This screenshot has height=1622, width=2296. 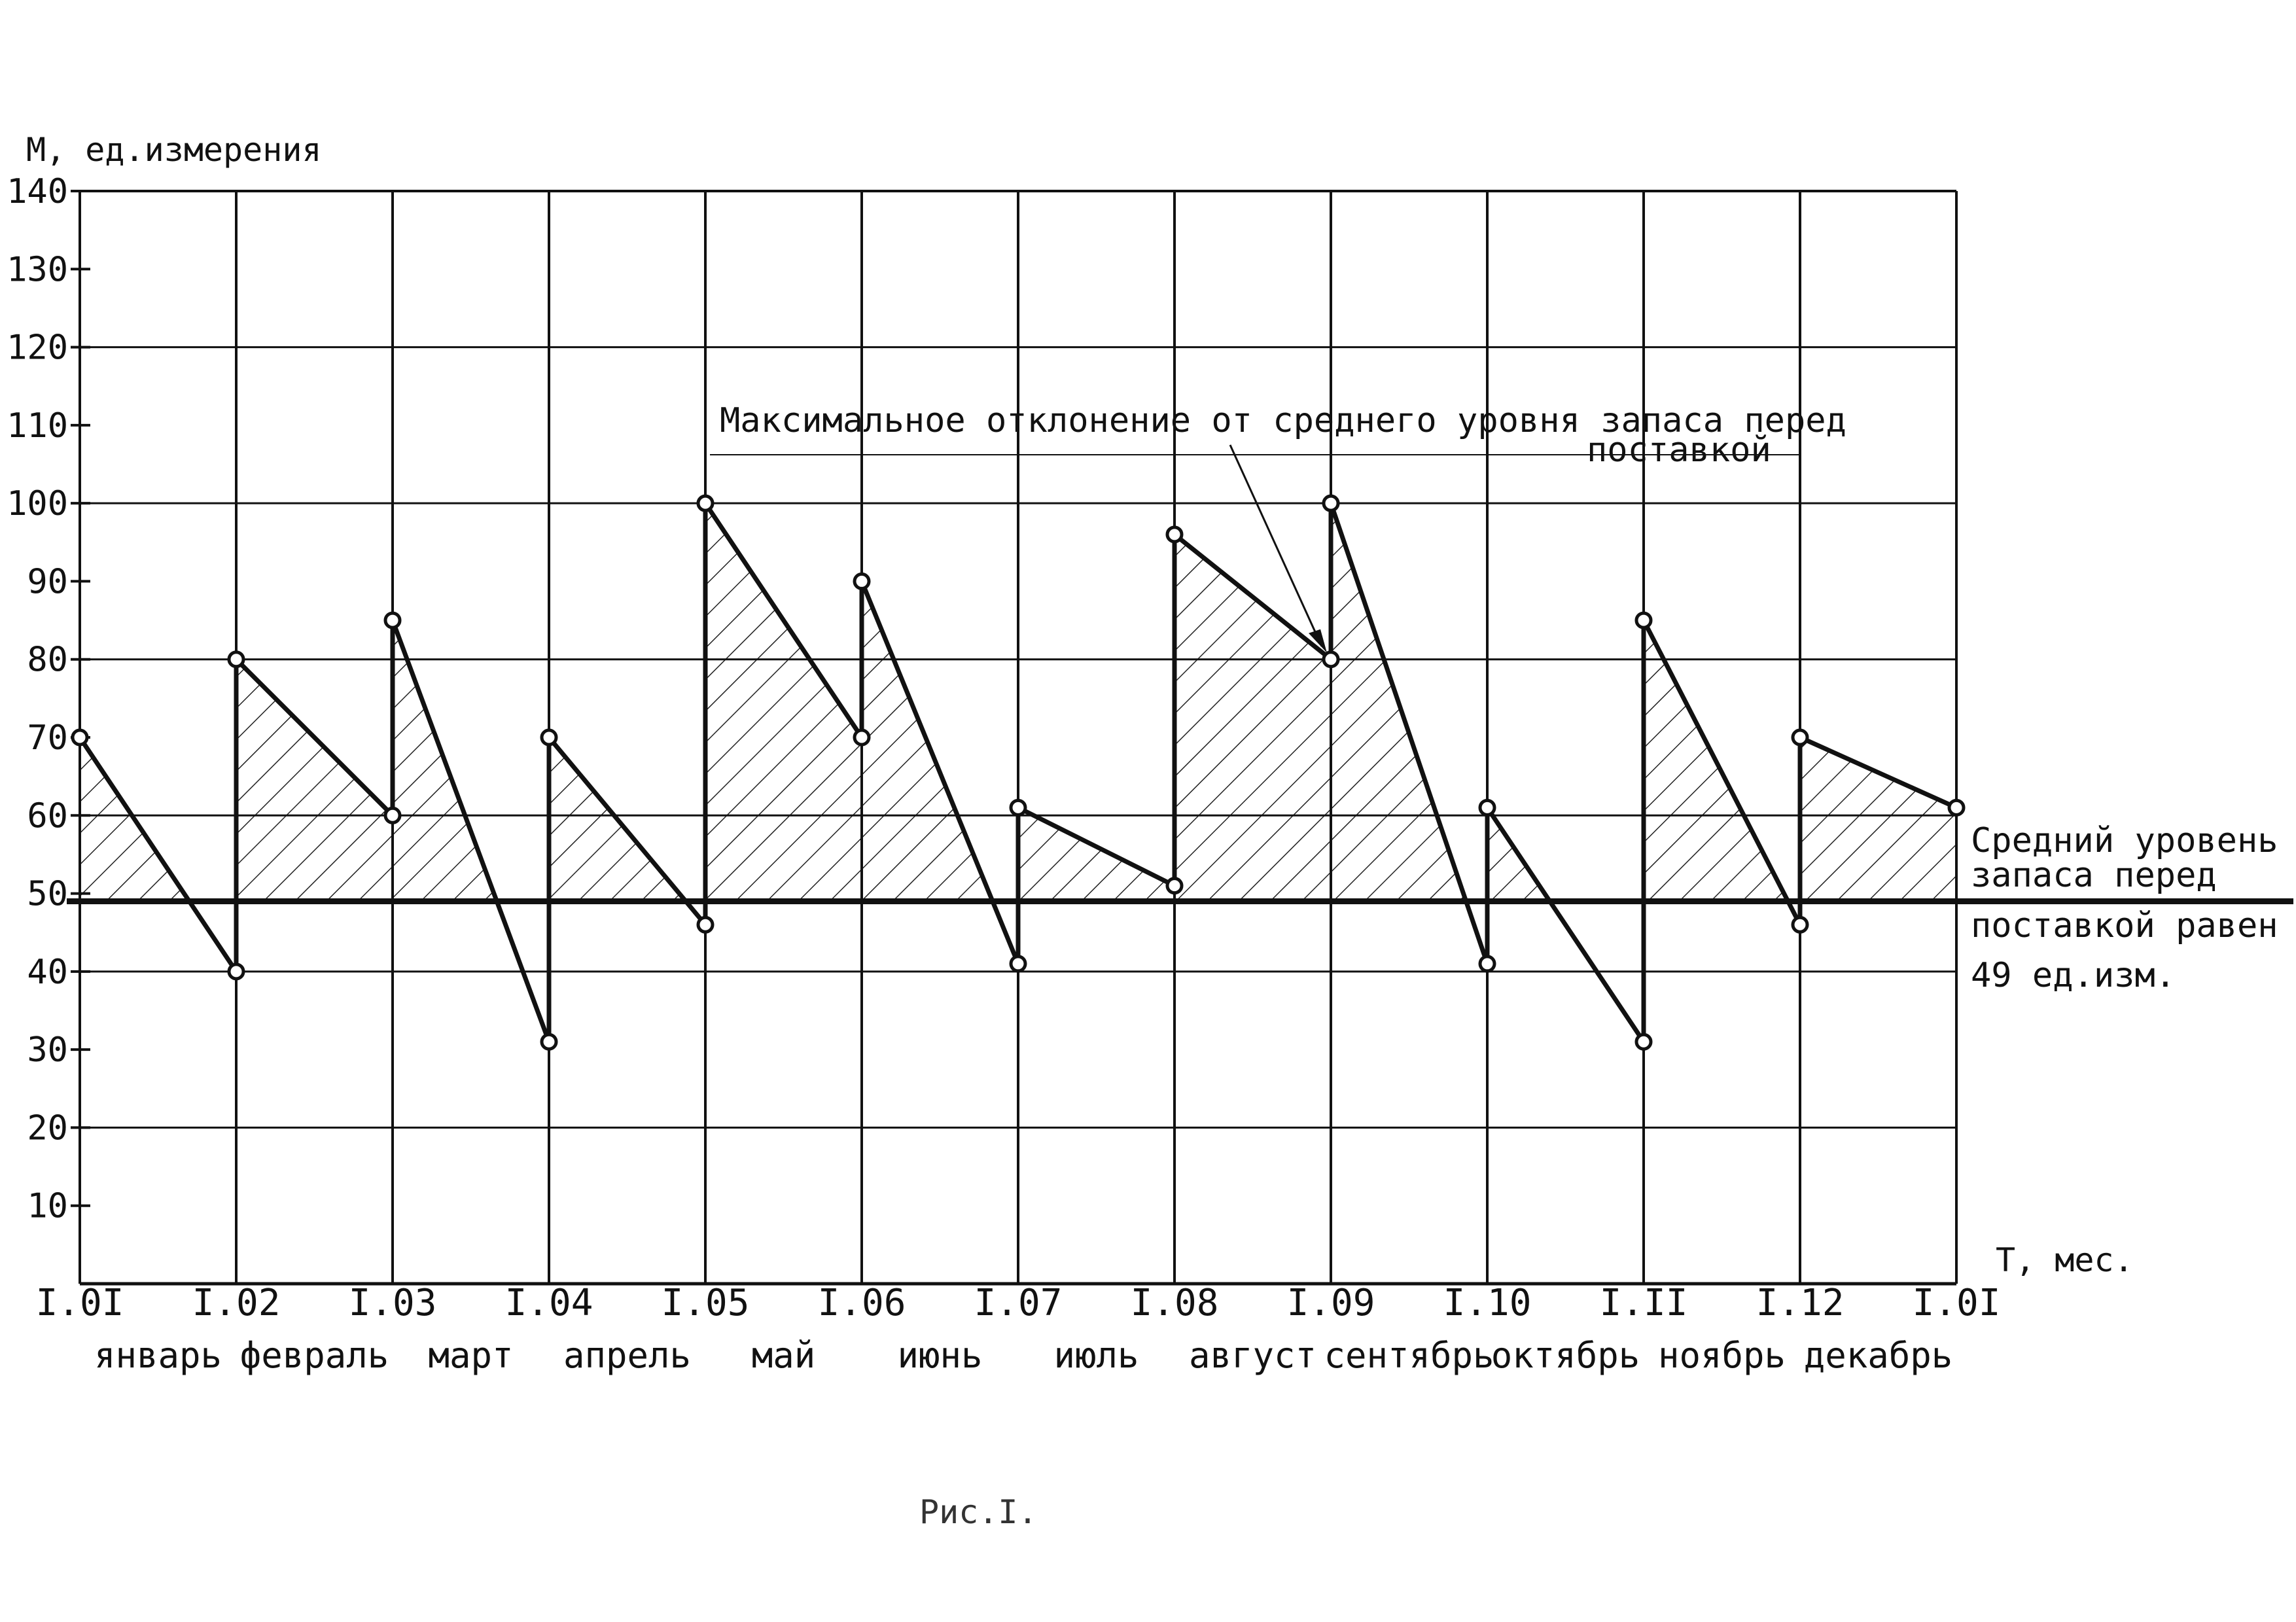 I want to click on month-label: март, so click(x=471, y=1355).